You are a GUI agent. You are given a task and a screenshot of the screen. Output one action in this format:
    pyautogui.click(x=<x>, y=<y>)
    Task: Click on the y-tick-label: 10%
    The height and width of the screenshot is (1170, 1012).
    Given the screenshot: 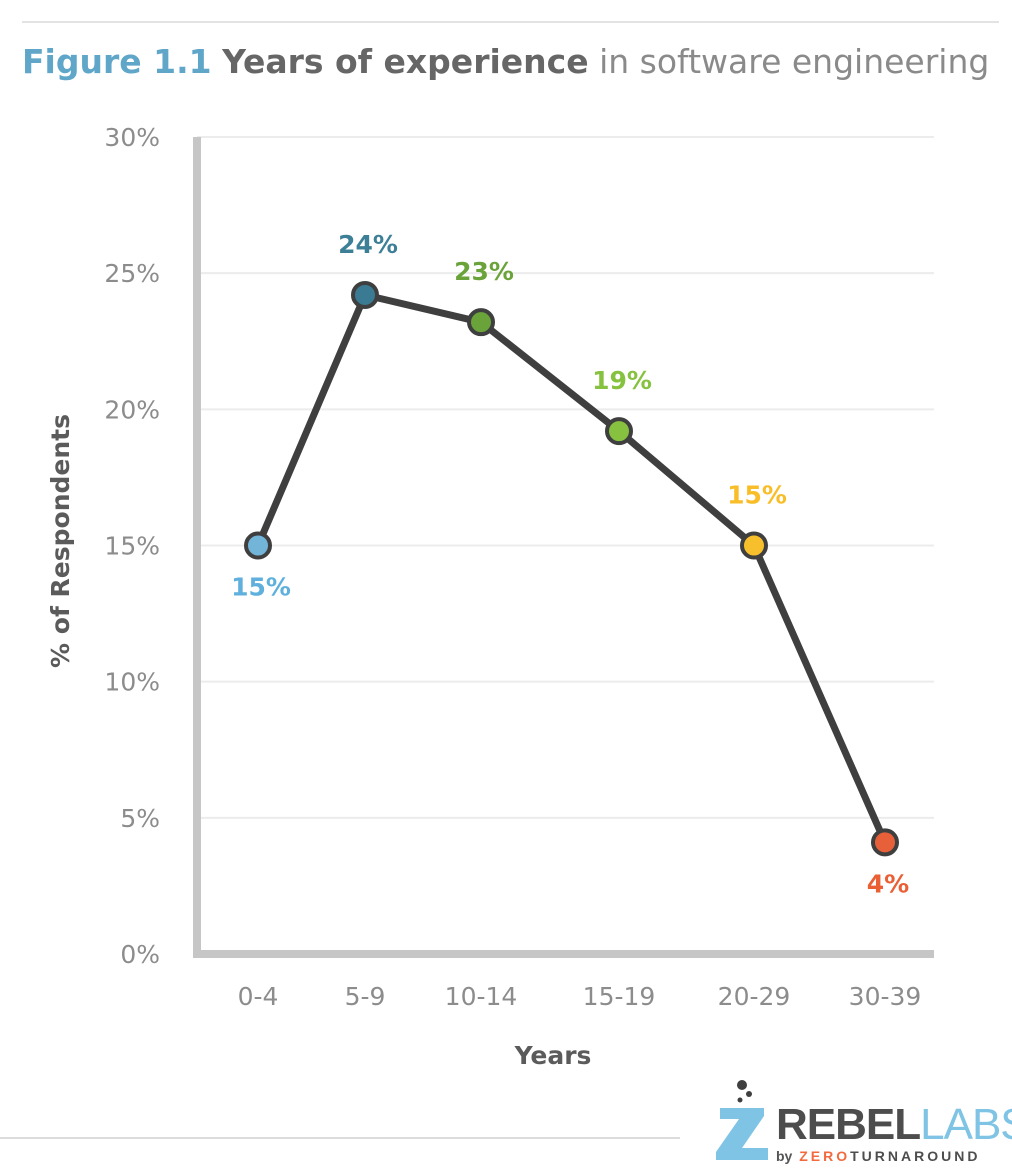 What is the action you would take?
    pyautogui.click(x=132, y=682)
    